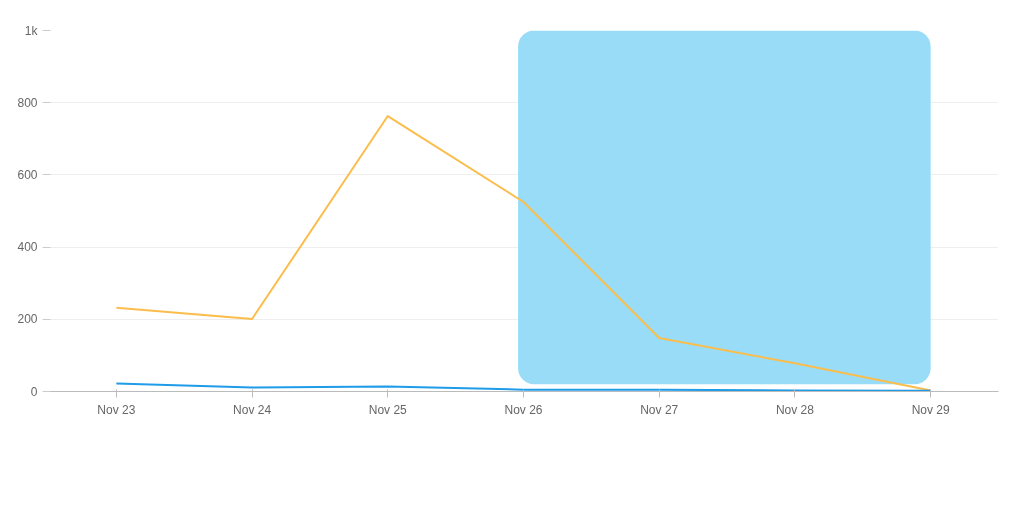  I want to click on y-tick-label: 200, so click(27, 319).